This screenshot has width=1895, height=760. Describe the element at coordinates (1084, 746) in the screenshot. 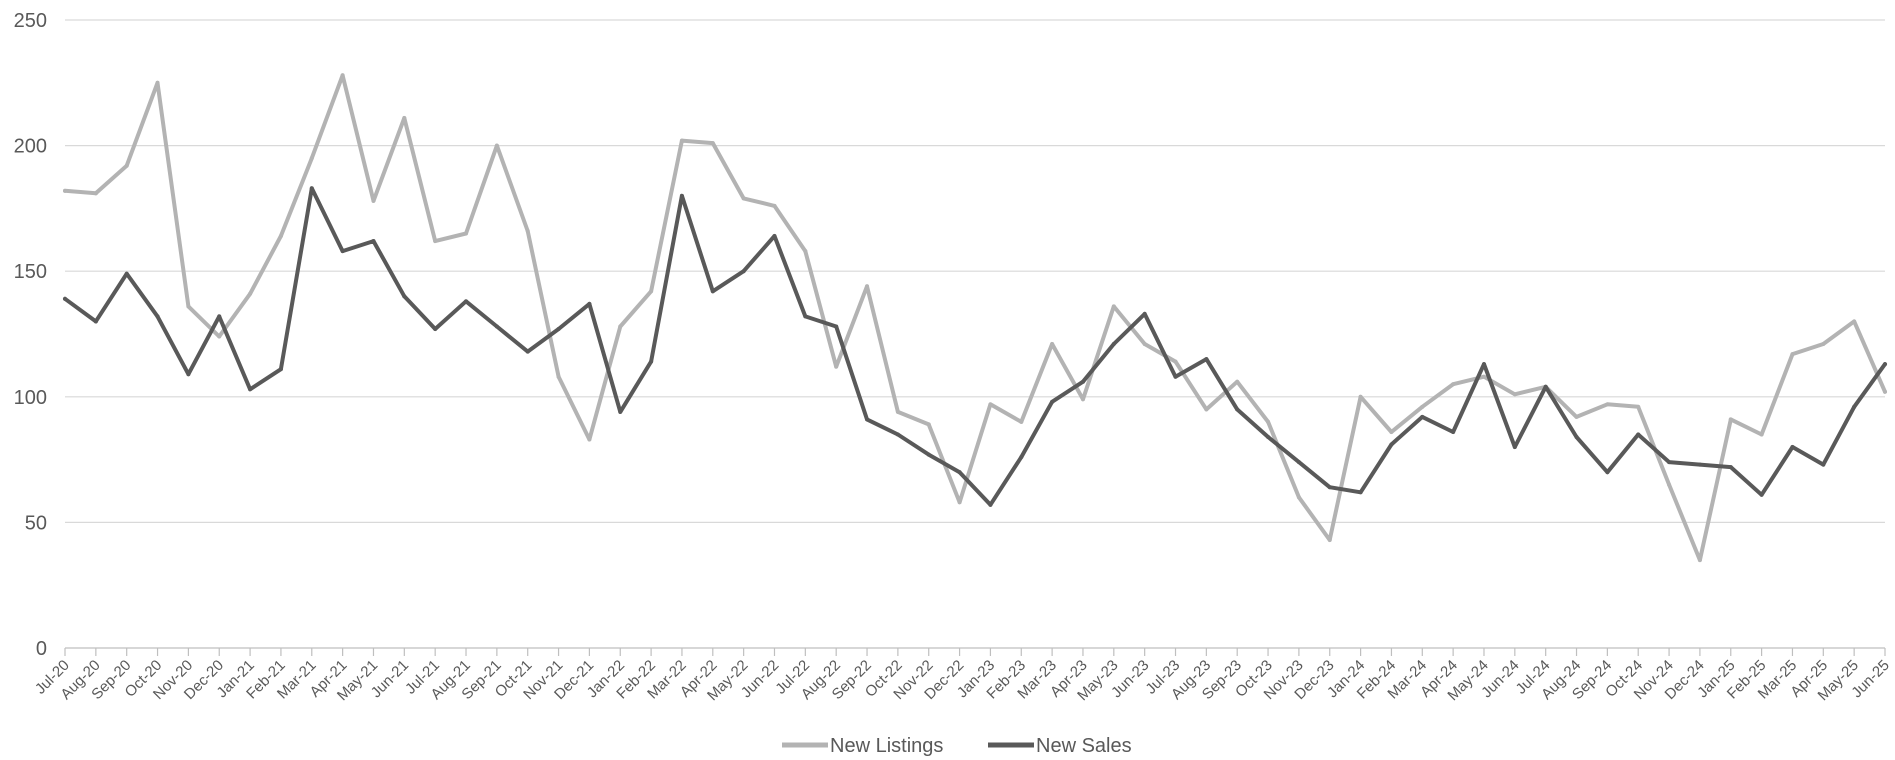

I see `legend-label-new-sales: New Sales` at that location.